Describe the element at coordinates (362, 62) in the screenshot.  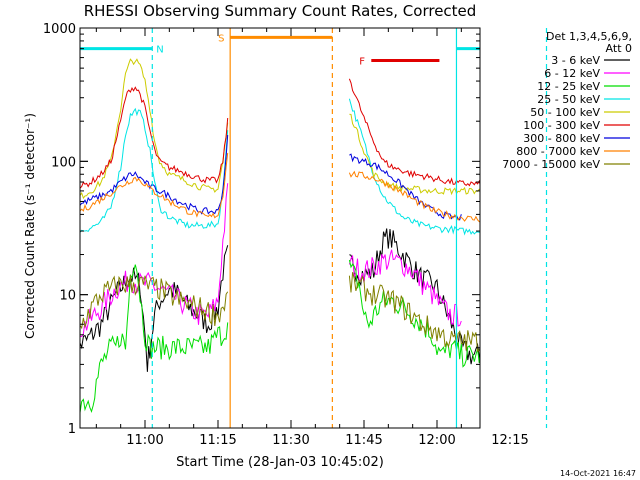
I see `flare-flag-label: F` at that location.